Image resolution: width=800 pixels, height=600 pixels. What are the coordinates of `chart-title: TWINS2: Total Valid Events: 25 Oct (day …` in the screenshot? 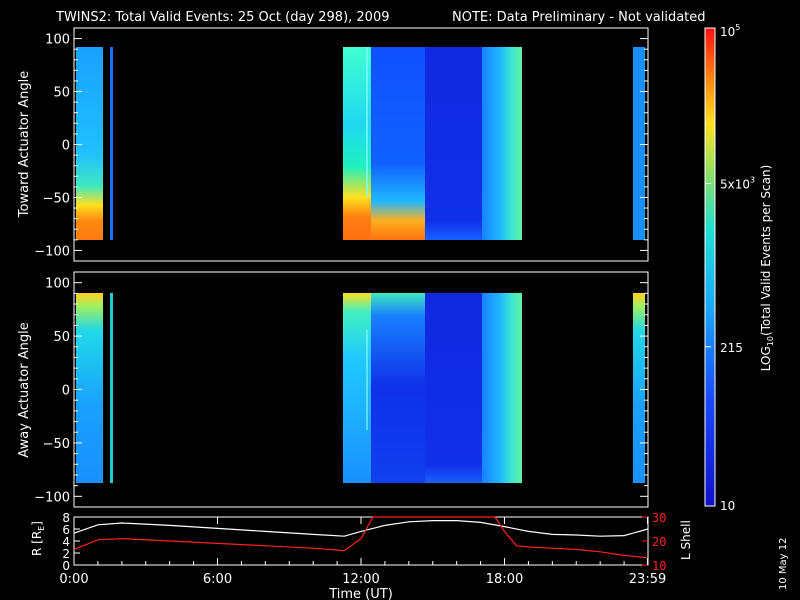 It's located at (222, 17).